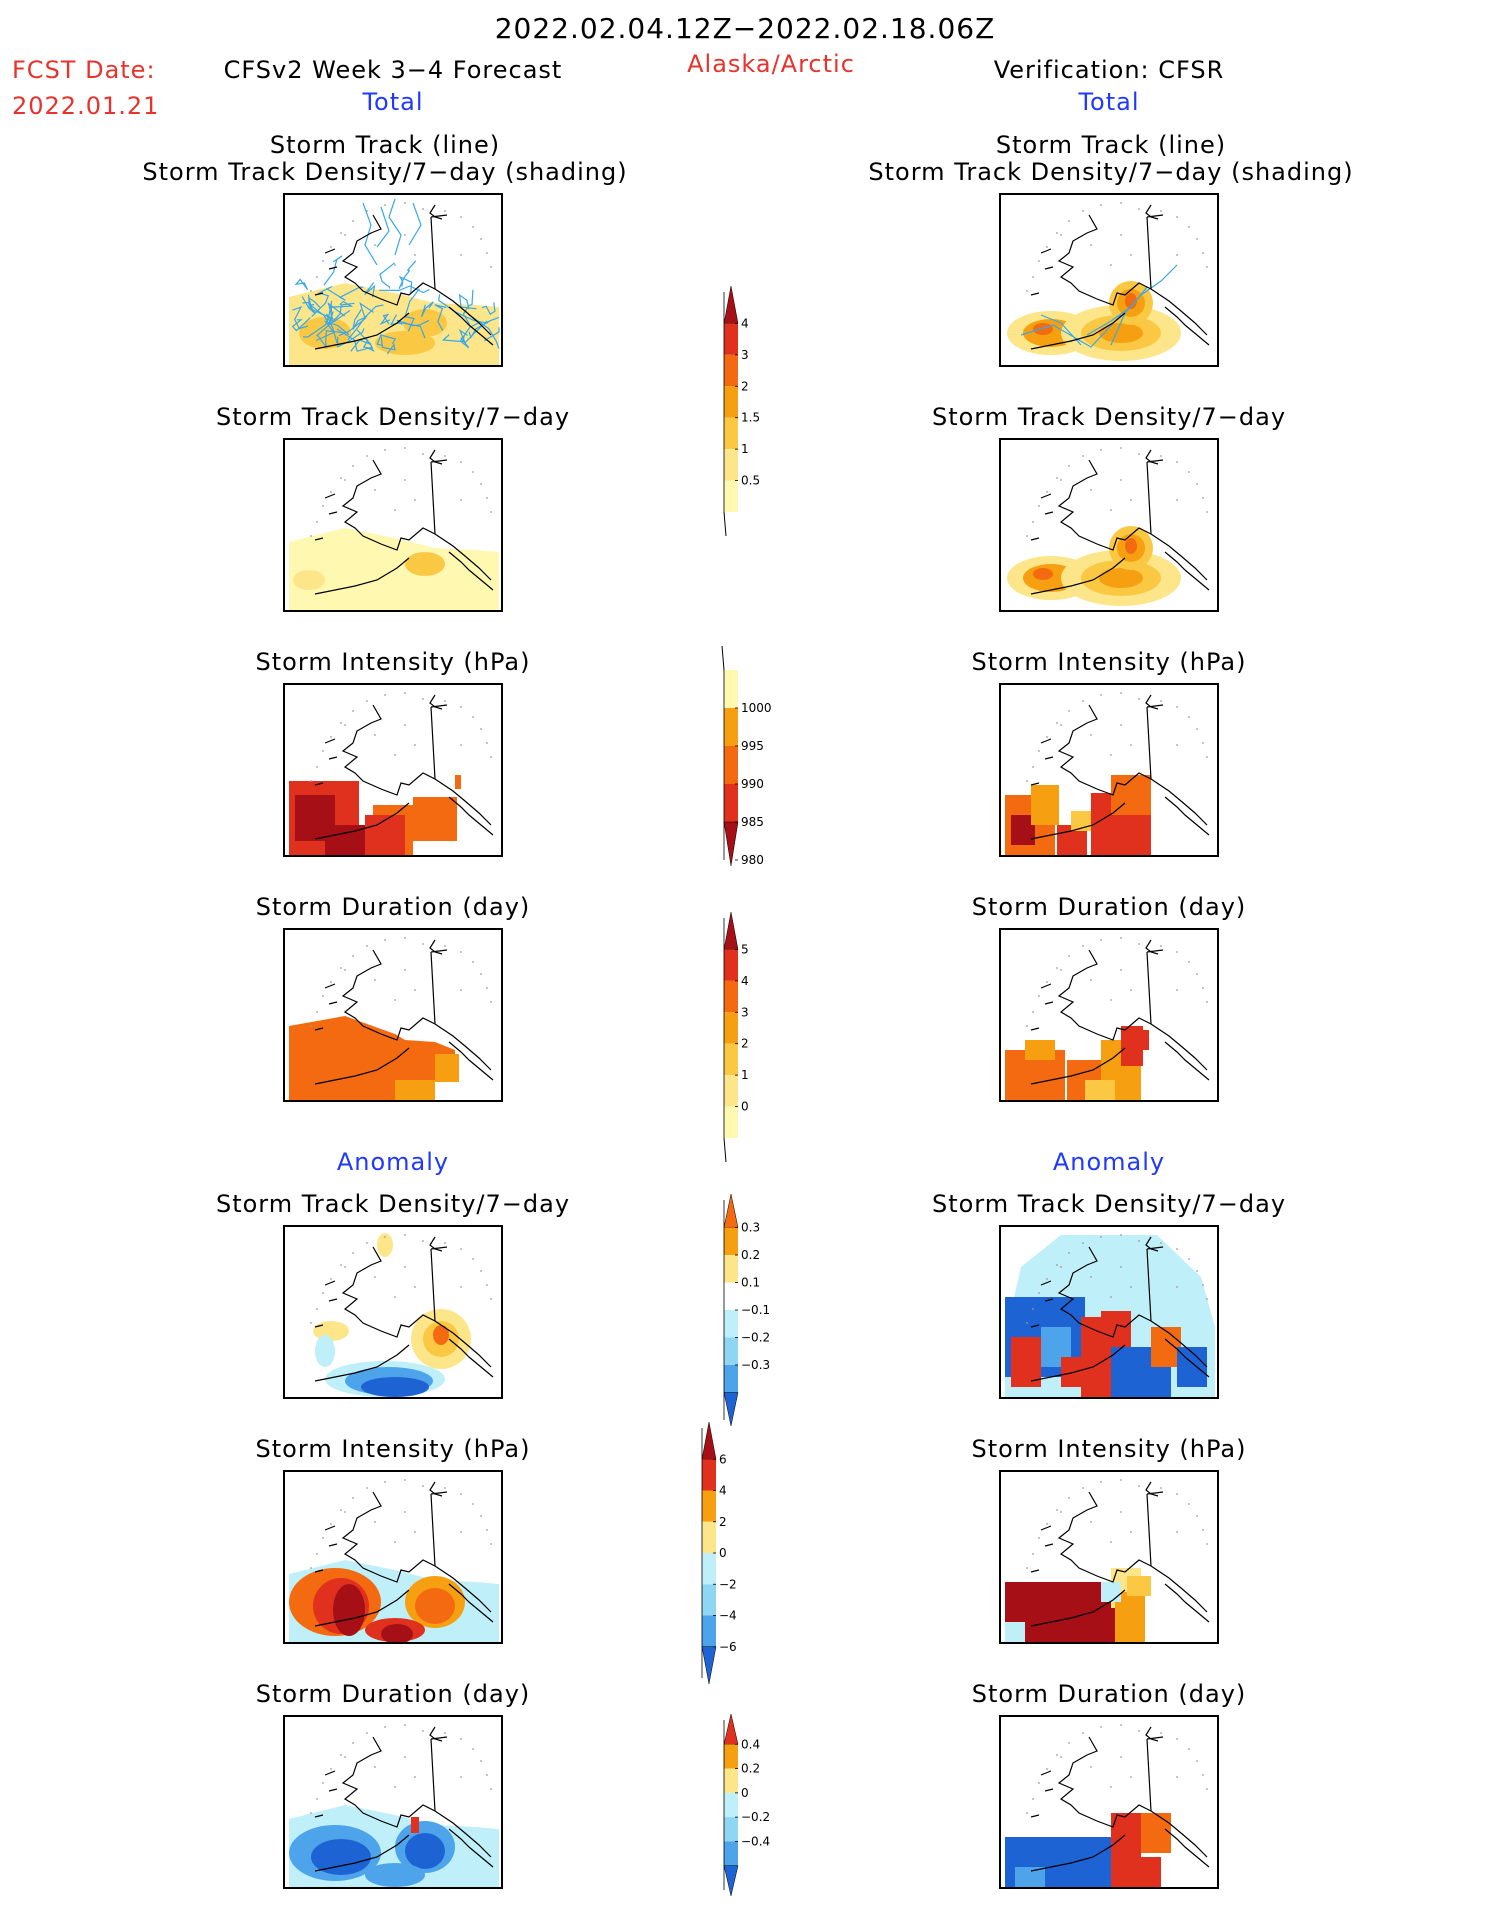 This screenshot has width=1487, height=1925. I want to click on colorbar-tick-label: 6, so click(723, 1459).